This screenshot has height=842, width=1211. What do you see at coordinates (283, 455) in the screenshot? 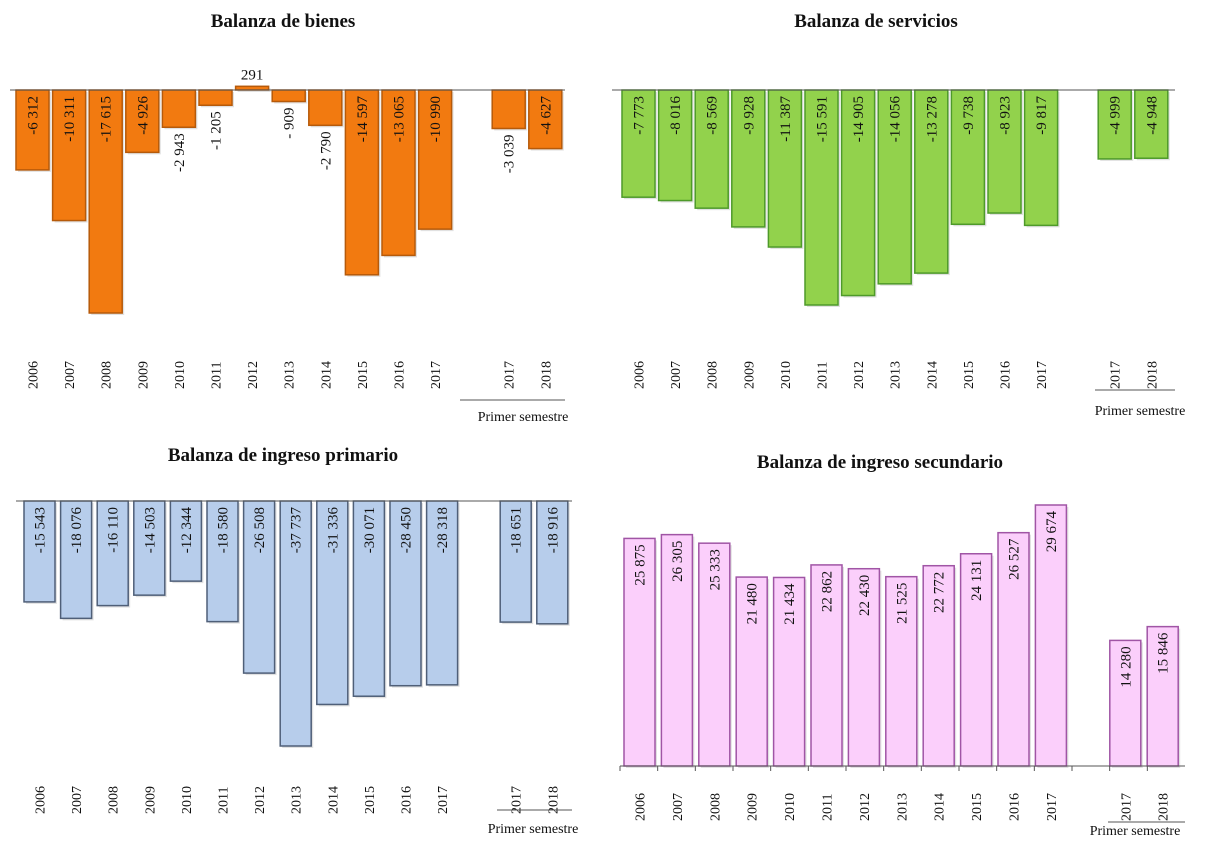
I see `chart-title: Balanza de ingreso primario` at bounding box center [283, 455].